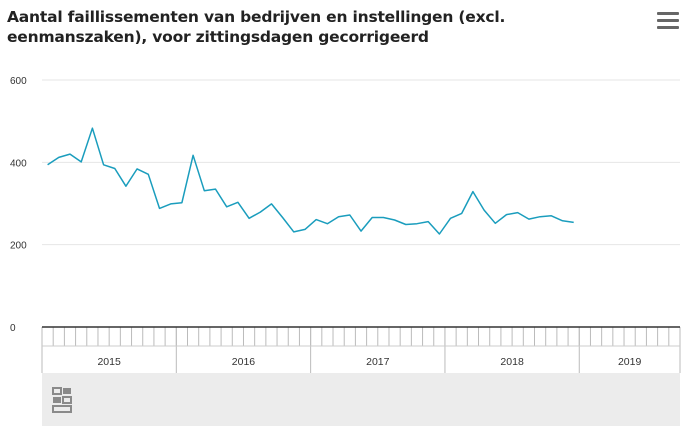  What do you see at coordinates (18, 163) in the screenshot?
I see `y-tick-label: 400` at bounding box center [18, 163].